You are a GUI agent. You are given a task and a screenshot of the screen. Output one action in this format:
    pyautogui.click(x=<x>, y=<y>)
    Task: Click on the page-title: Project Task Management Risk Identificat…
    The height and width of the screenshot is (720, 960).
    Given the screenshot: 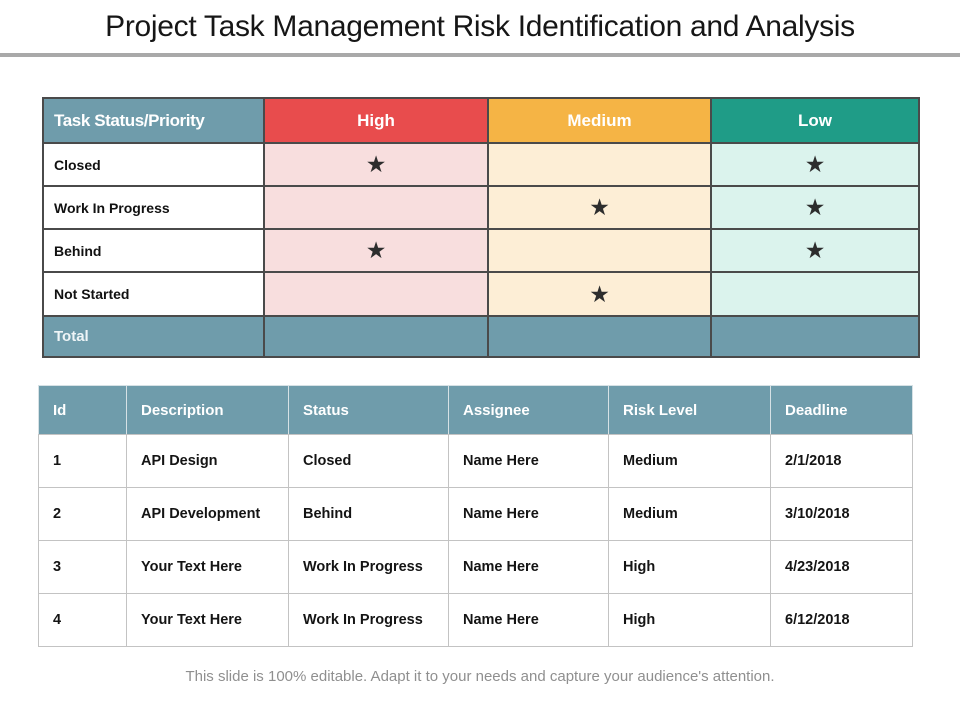 What is the action you would take?
    pyautogui.click(x=480, y=26)
    